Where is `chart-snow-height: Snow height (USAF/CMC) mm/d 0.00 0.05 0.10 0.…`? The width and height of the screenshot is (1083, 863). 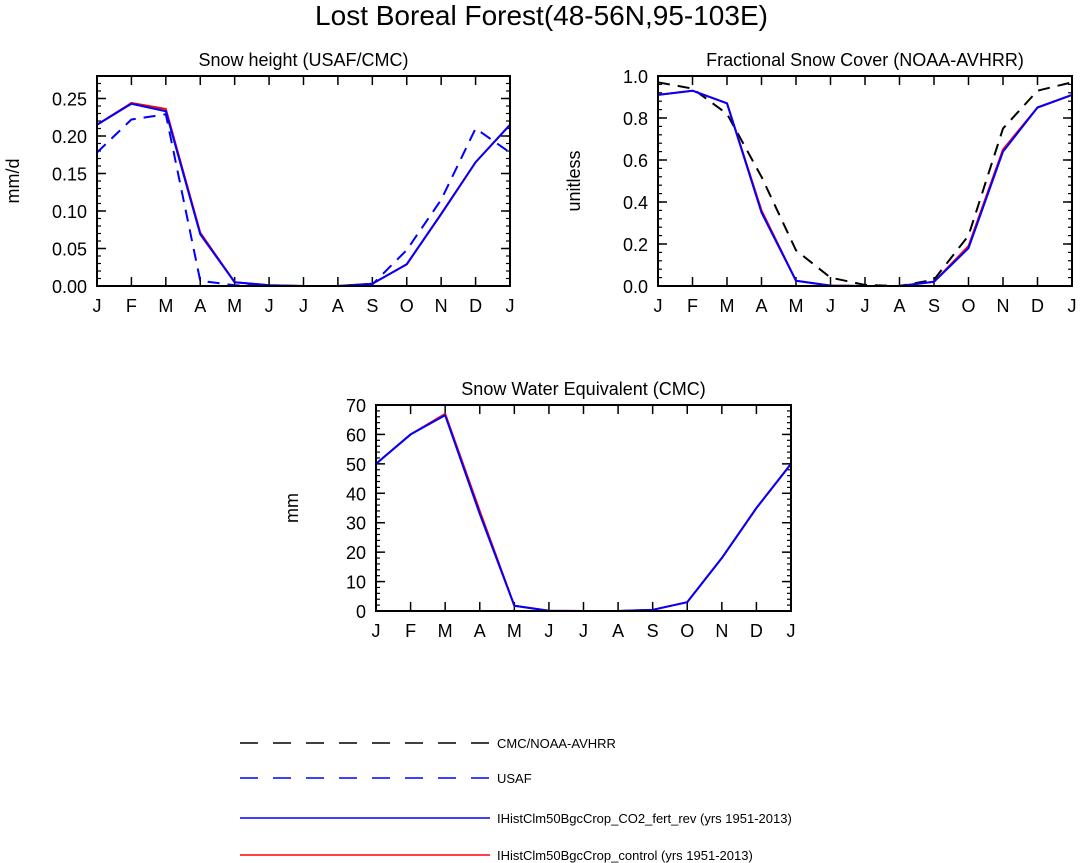 chart-snow-height: Snow height (USAF/CMC) mm/d 0.00 0.05 0.10 0.… is located at coordinates (259, 183).